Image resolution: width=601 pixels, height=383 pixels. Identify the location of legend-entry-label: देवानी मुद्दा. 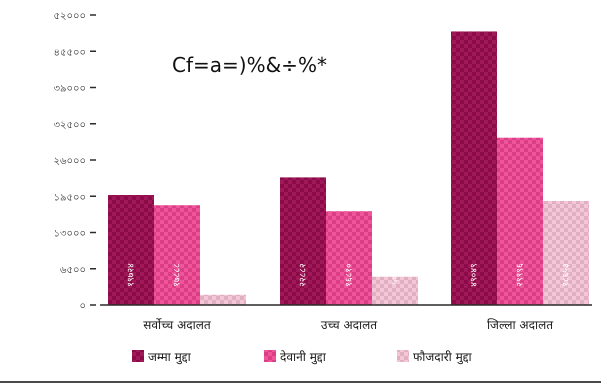
(303, 357).